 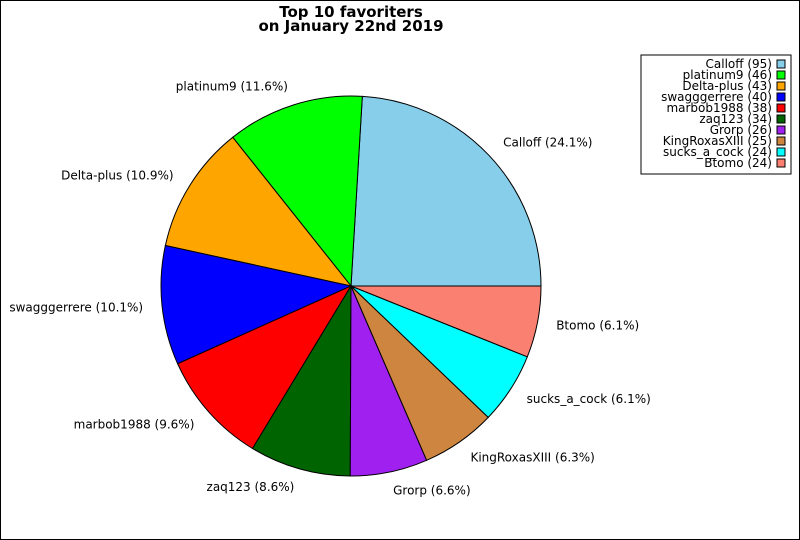 I want to click on slice-label-calloff: Calloff (24.1%), so click(x=547, y=143).